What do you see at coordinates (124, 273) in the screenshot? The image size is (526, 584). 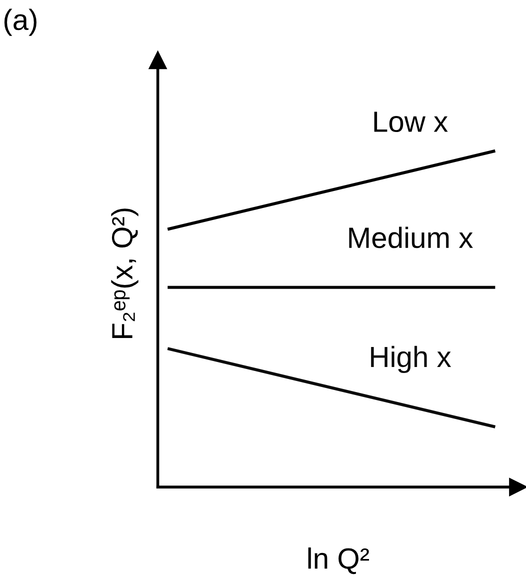 I see `y-axis-title: F₂ᵉᵖ(x, Q²)` at bounding box center [124, 273].